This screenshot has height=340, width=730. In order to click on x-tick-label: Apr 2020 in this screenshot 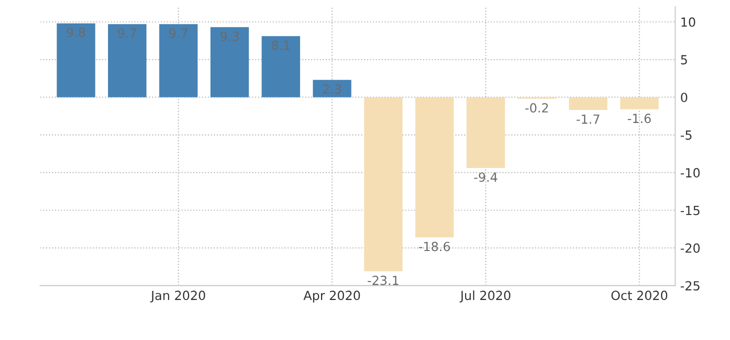, I will do `click(331, 296)`.